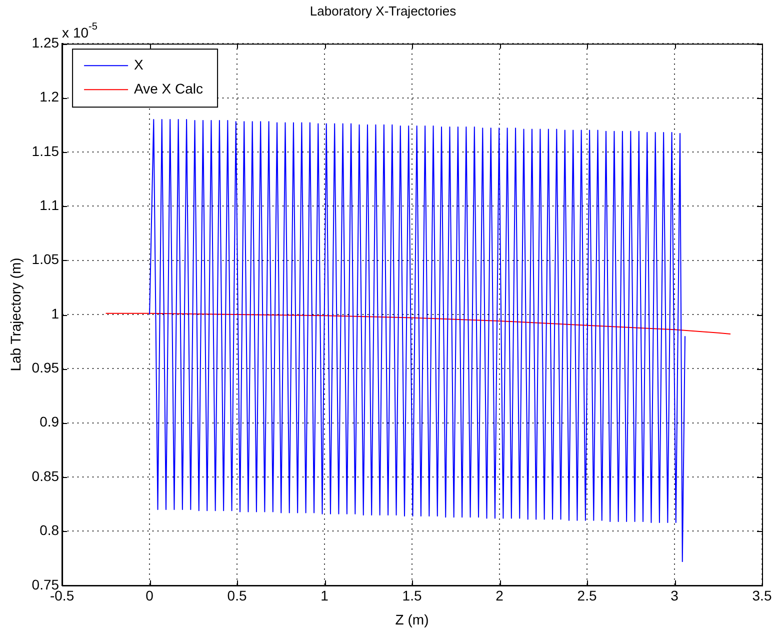  I want to click on y-tick-label: 0.9, so click(50, 422).